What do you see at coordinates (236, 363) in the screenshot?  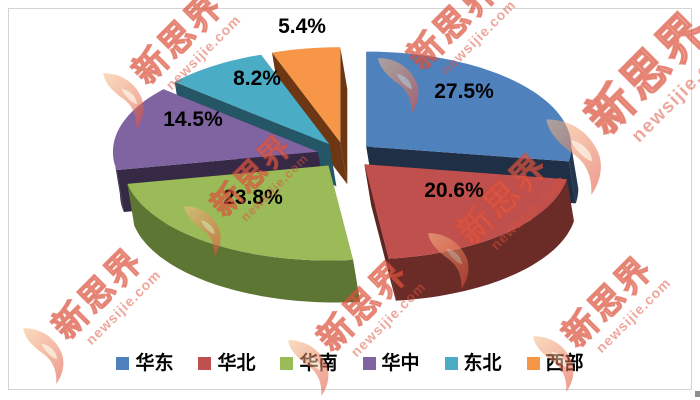 I see `legend-label: 华北` at bounding box center [236, 363].